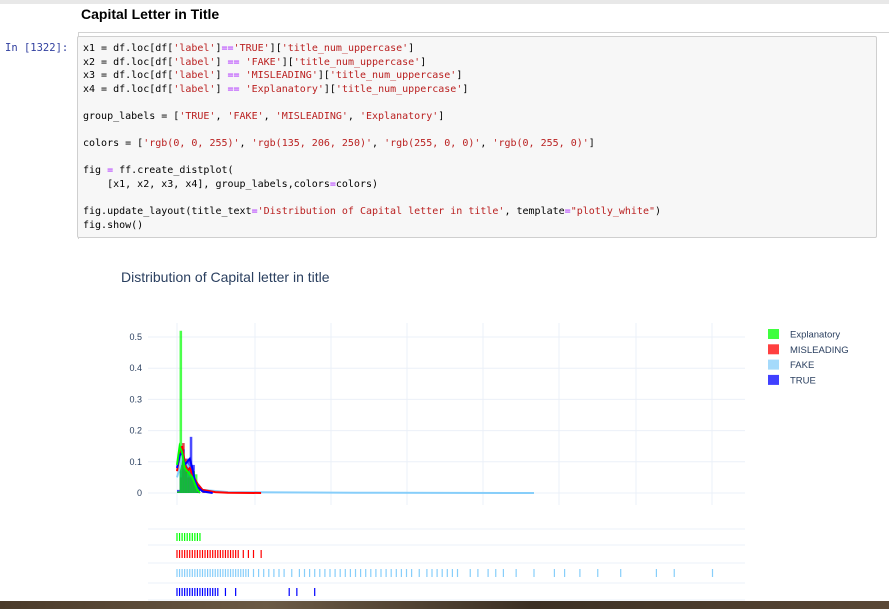  I want to click on legend-swatch-misleading, so click(773, 349).